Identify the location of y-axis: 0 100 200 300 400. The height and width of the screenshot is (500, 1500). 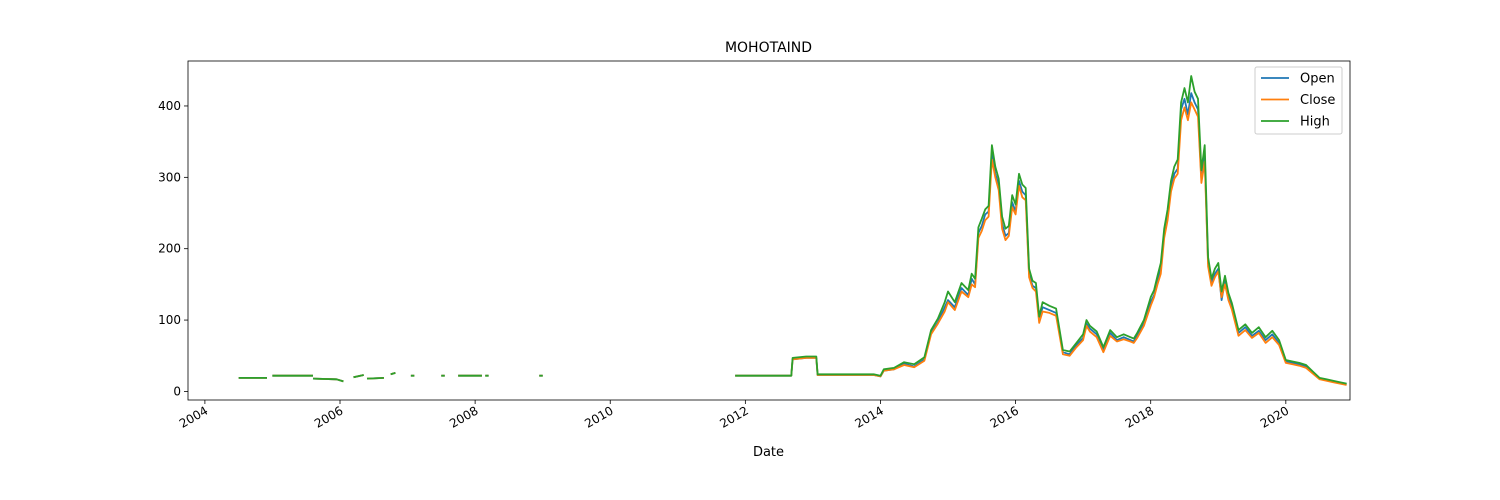
(173, 248).